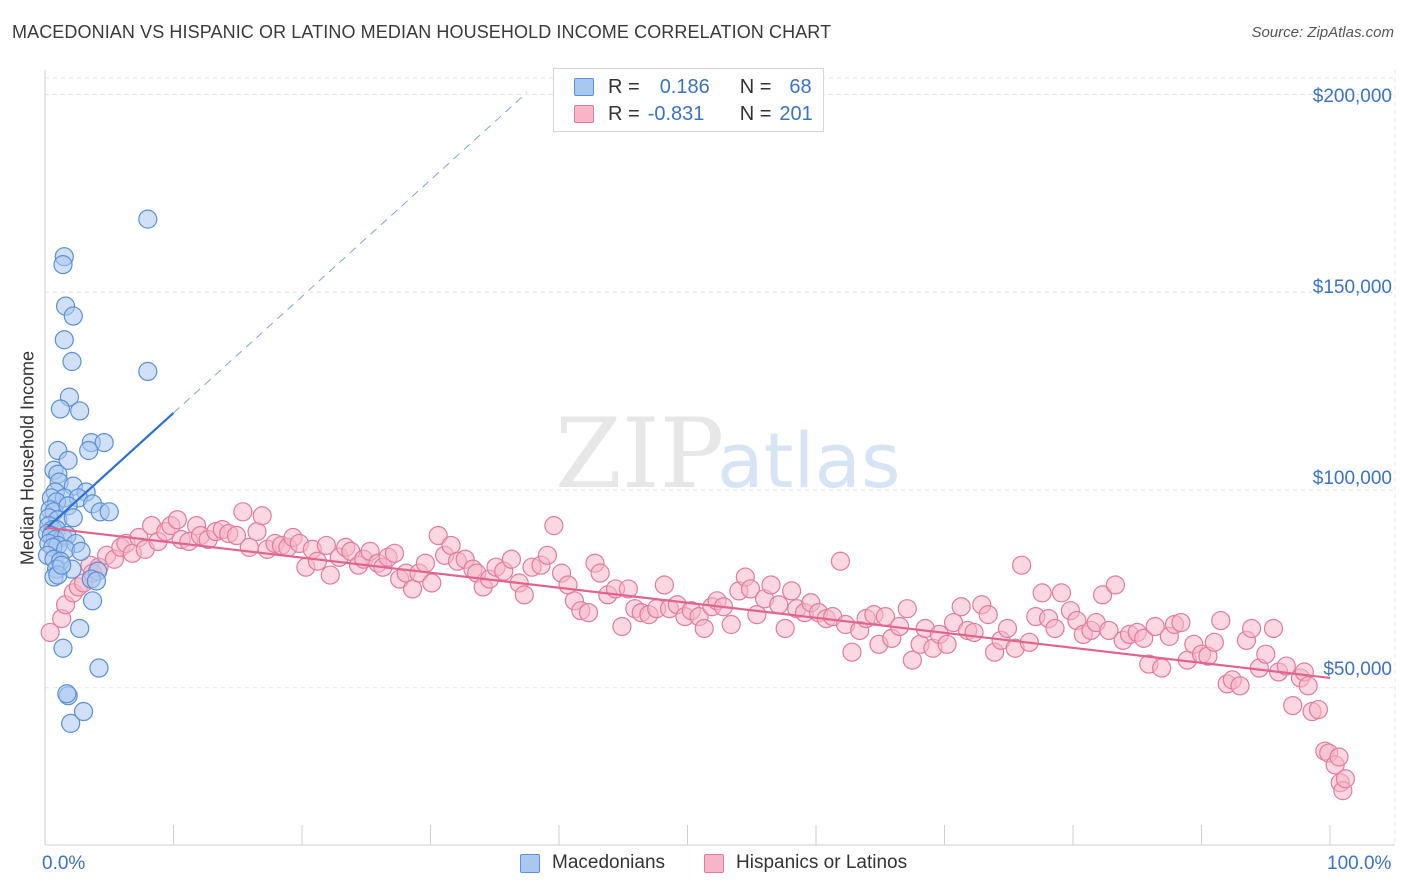 The height and width of the screenshot is (892, 1406). I want to click on r-label: R =, so click(624, 113).